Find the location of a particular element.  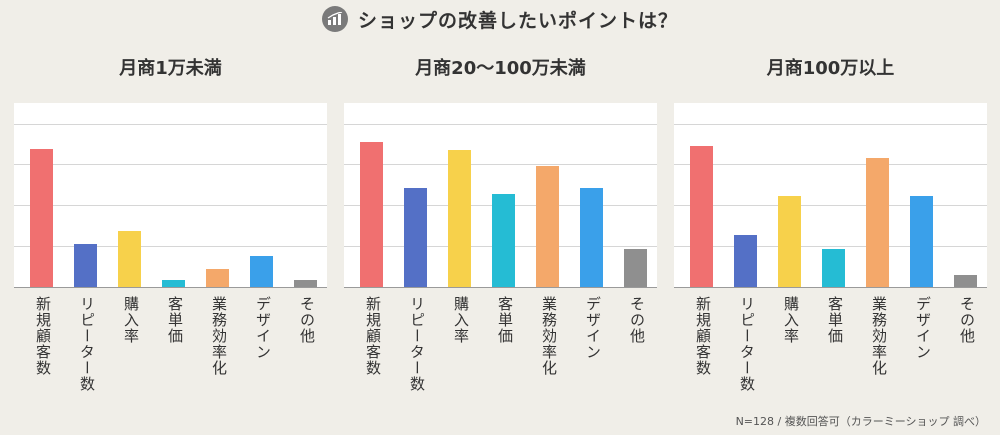

page-title: ショップの改善したいポイントは？ is located at coordinates (517, 20).